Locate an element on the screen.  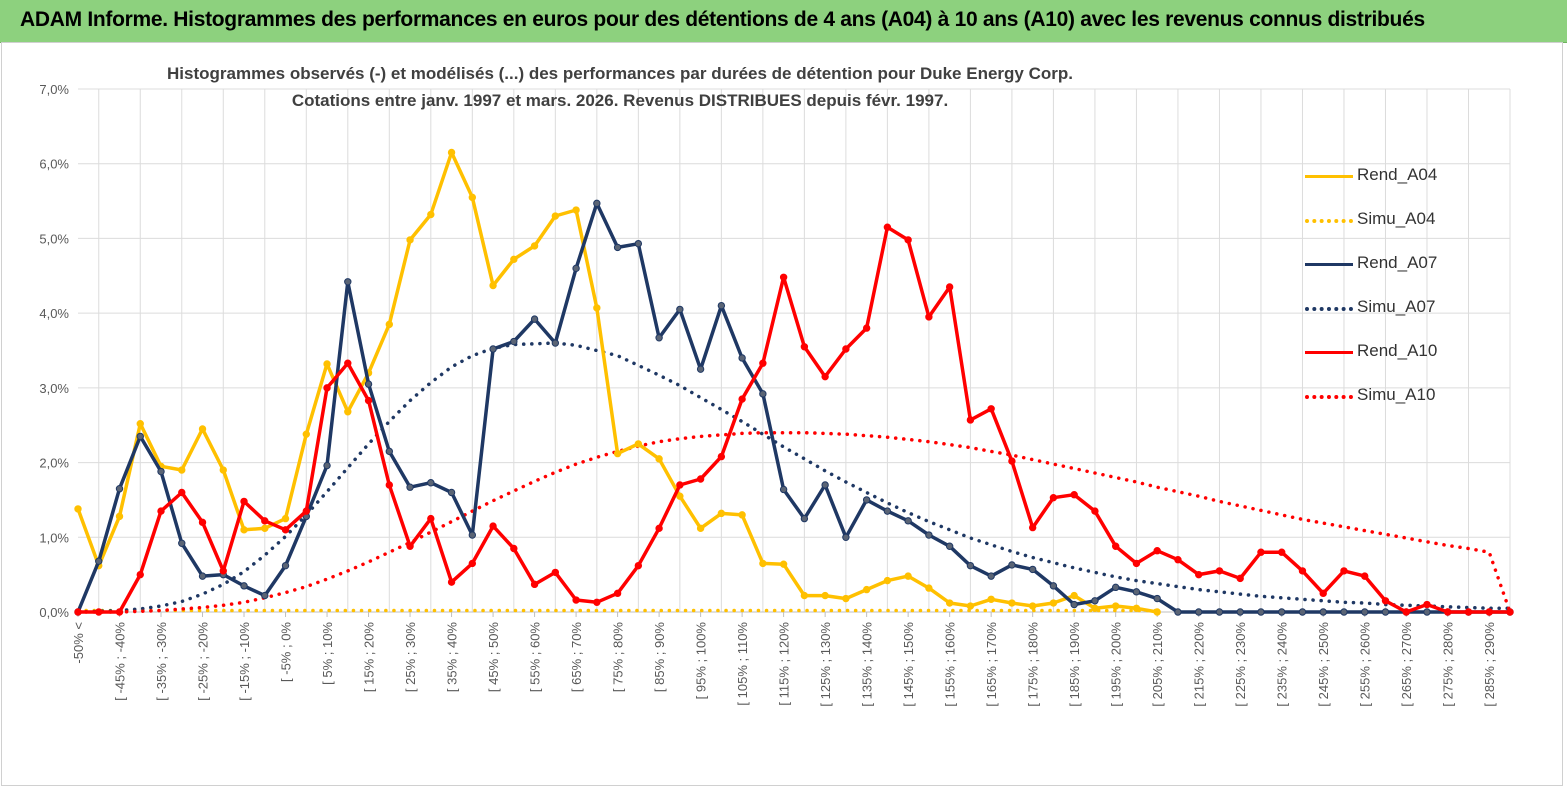
x-tick-label: [ 5% ; 10% is located at coordinates (327, 653).